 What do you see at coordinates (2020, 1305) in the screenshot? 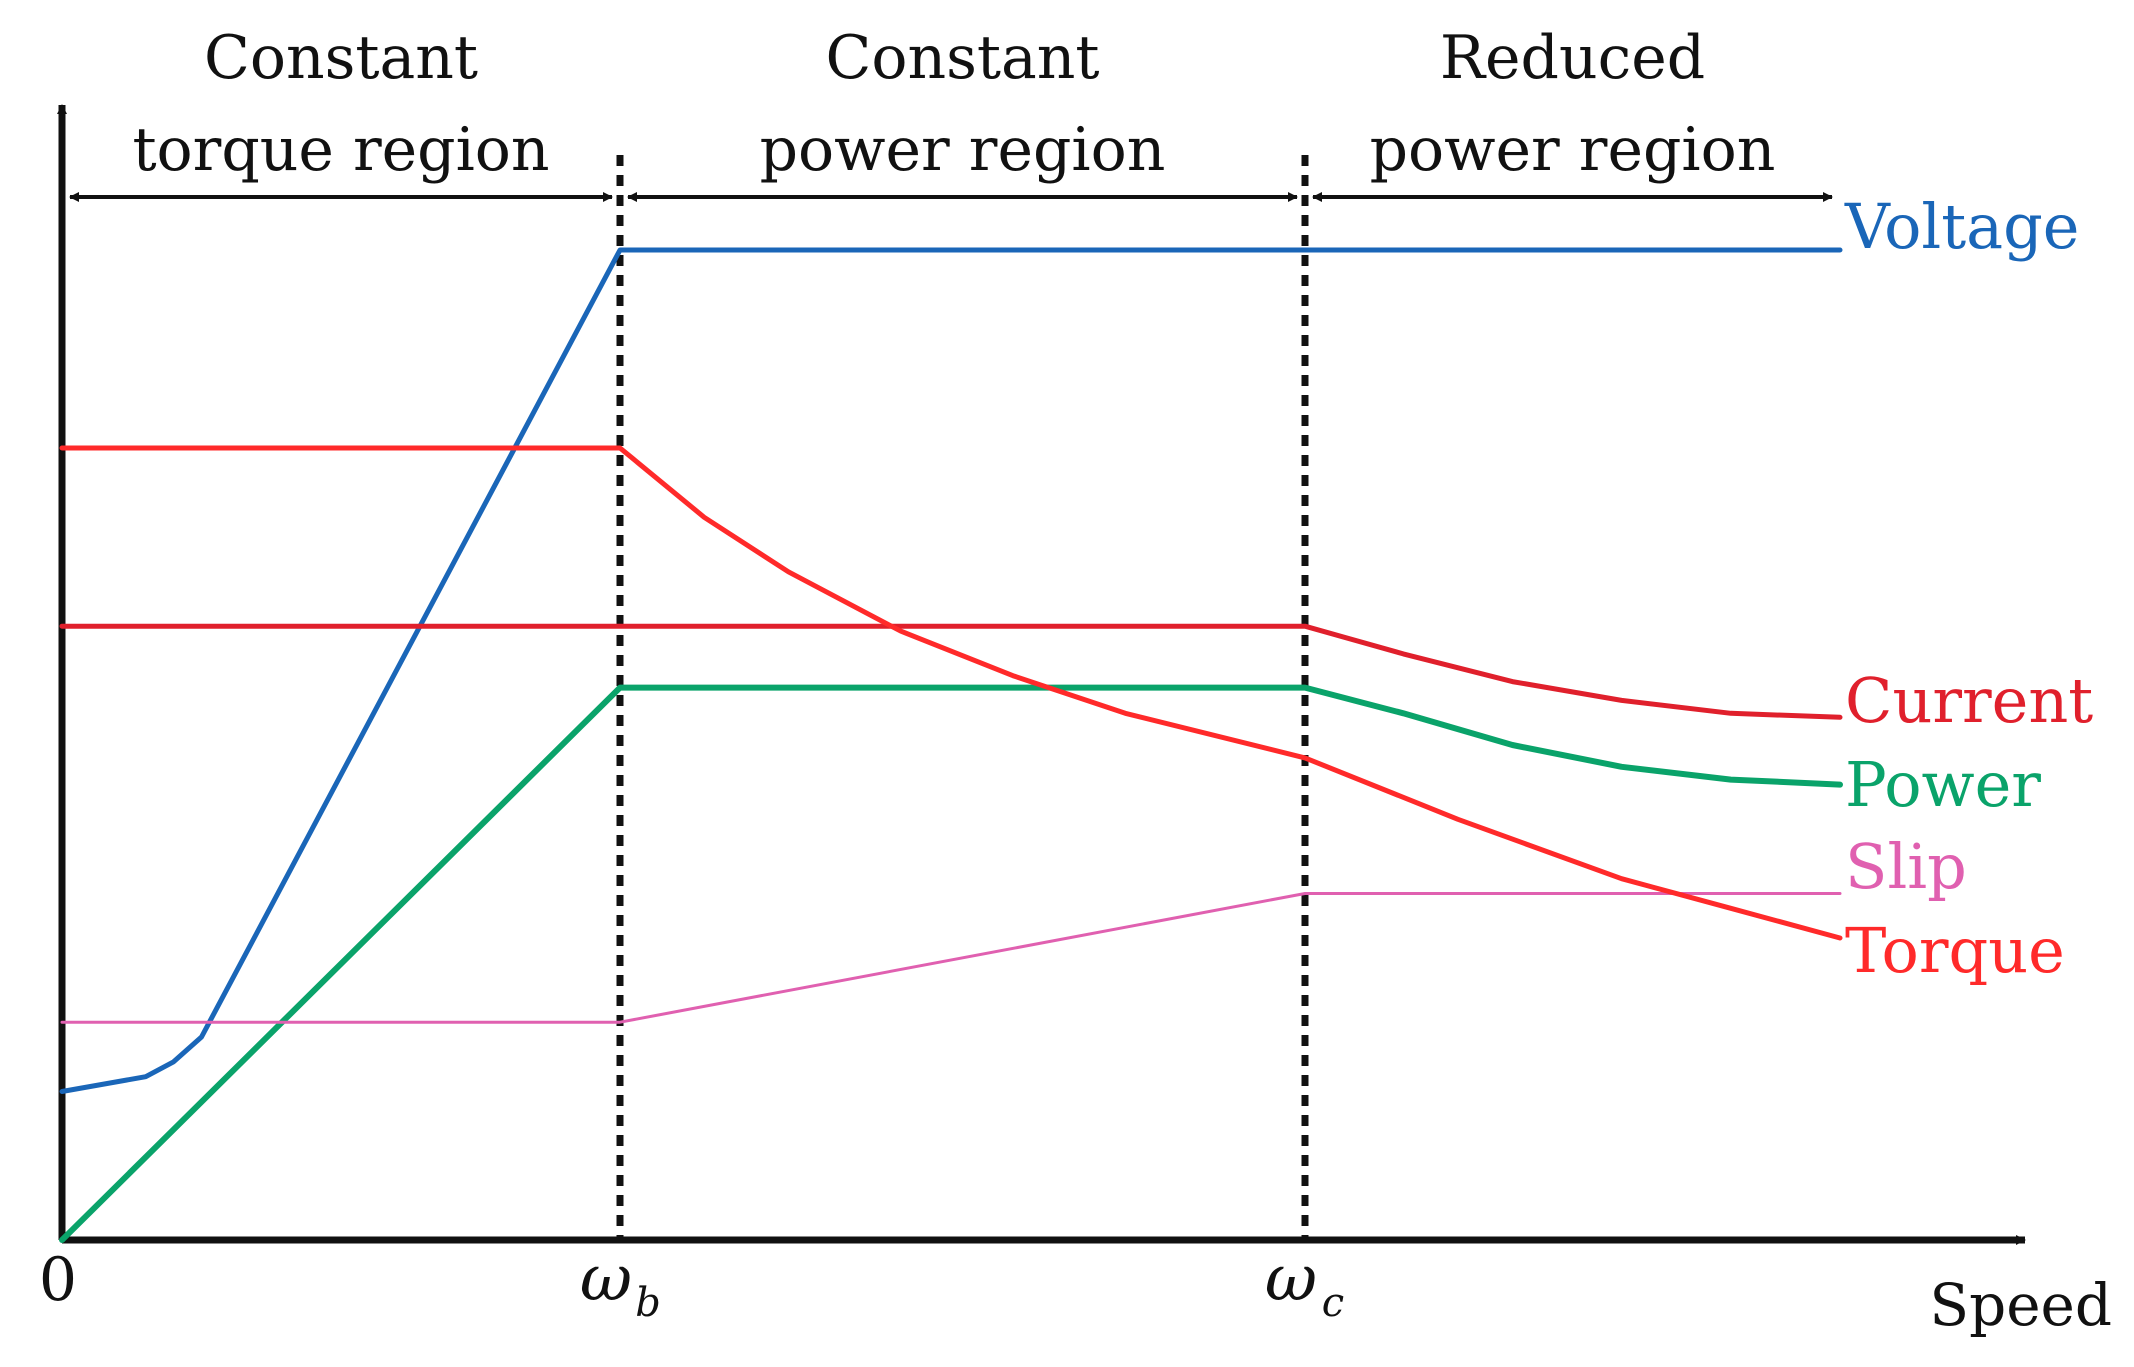
I see `x-axis-label: Speed` at bounding box center [2020, 1305].